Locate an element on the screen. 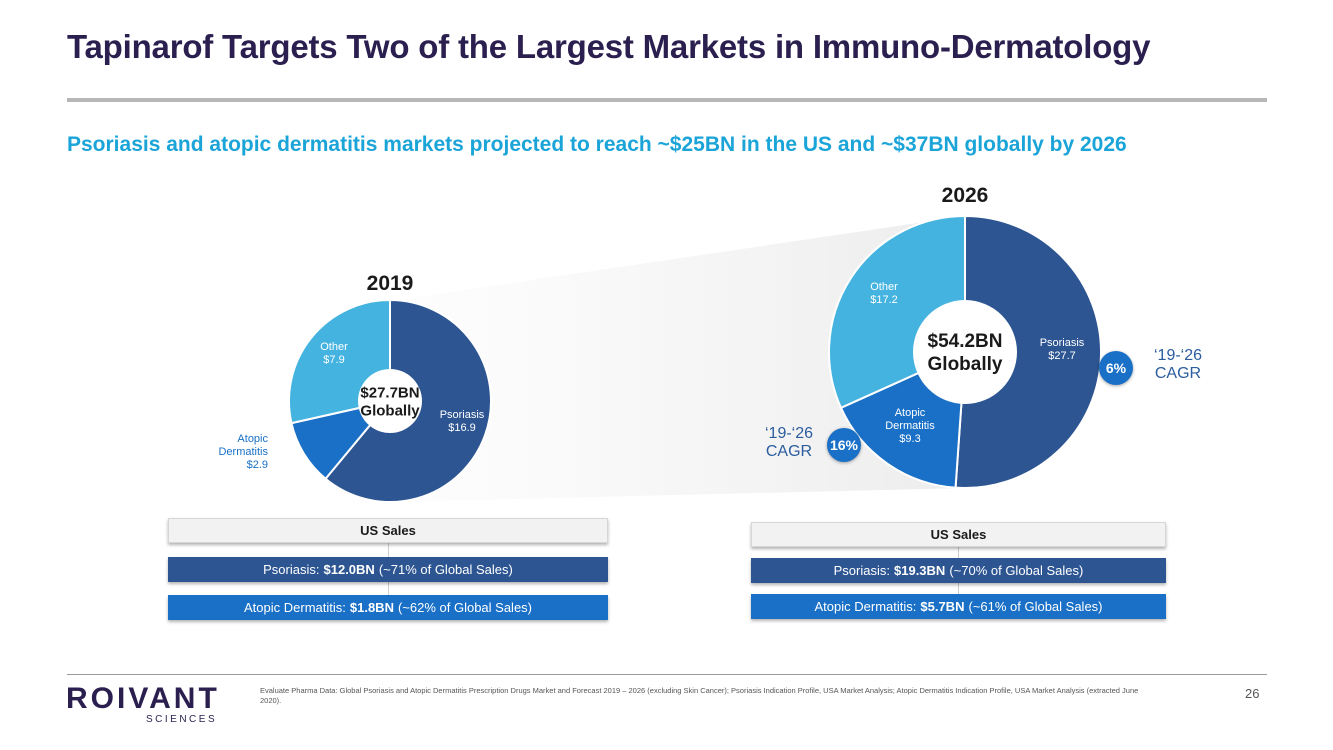 The height and width of the screenshot is (750, 1333). pie-2019-label-atopic-dermatitis: $2.9 is located at coordinates (257, 465).